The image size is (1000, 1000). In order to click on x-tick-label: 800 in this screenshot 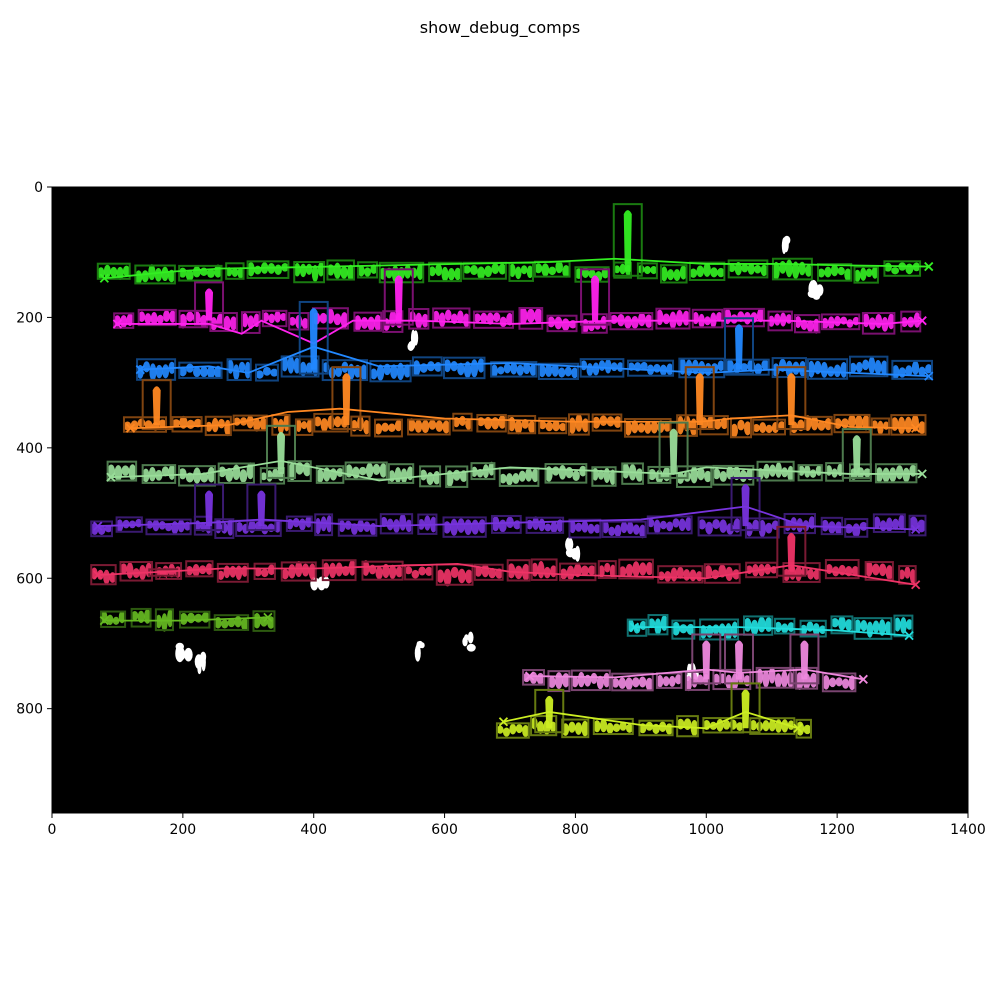, I will do `click(575, 830)`.